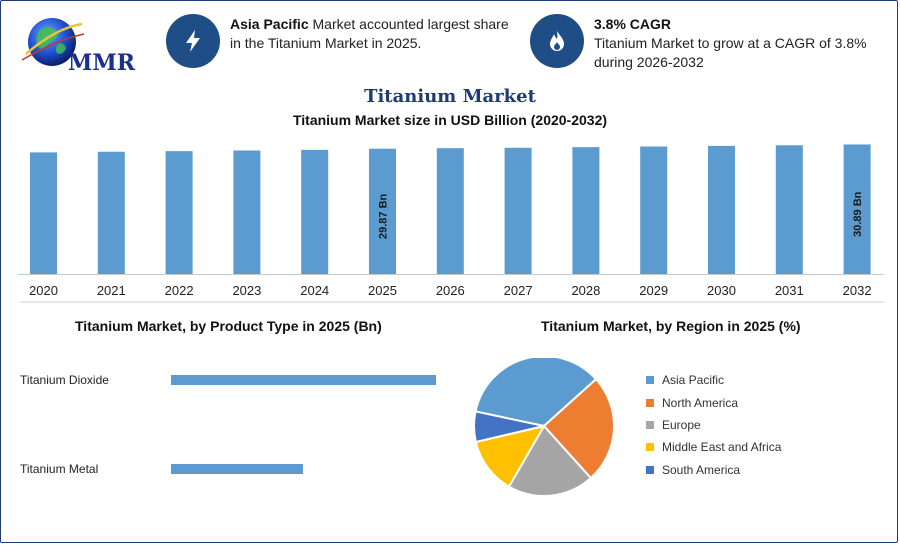  I want to click on legend-middle-east-africa: Middle East and Africa, so click(713, 447).